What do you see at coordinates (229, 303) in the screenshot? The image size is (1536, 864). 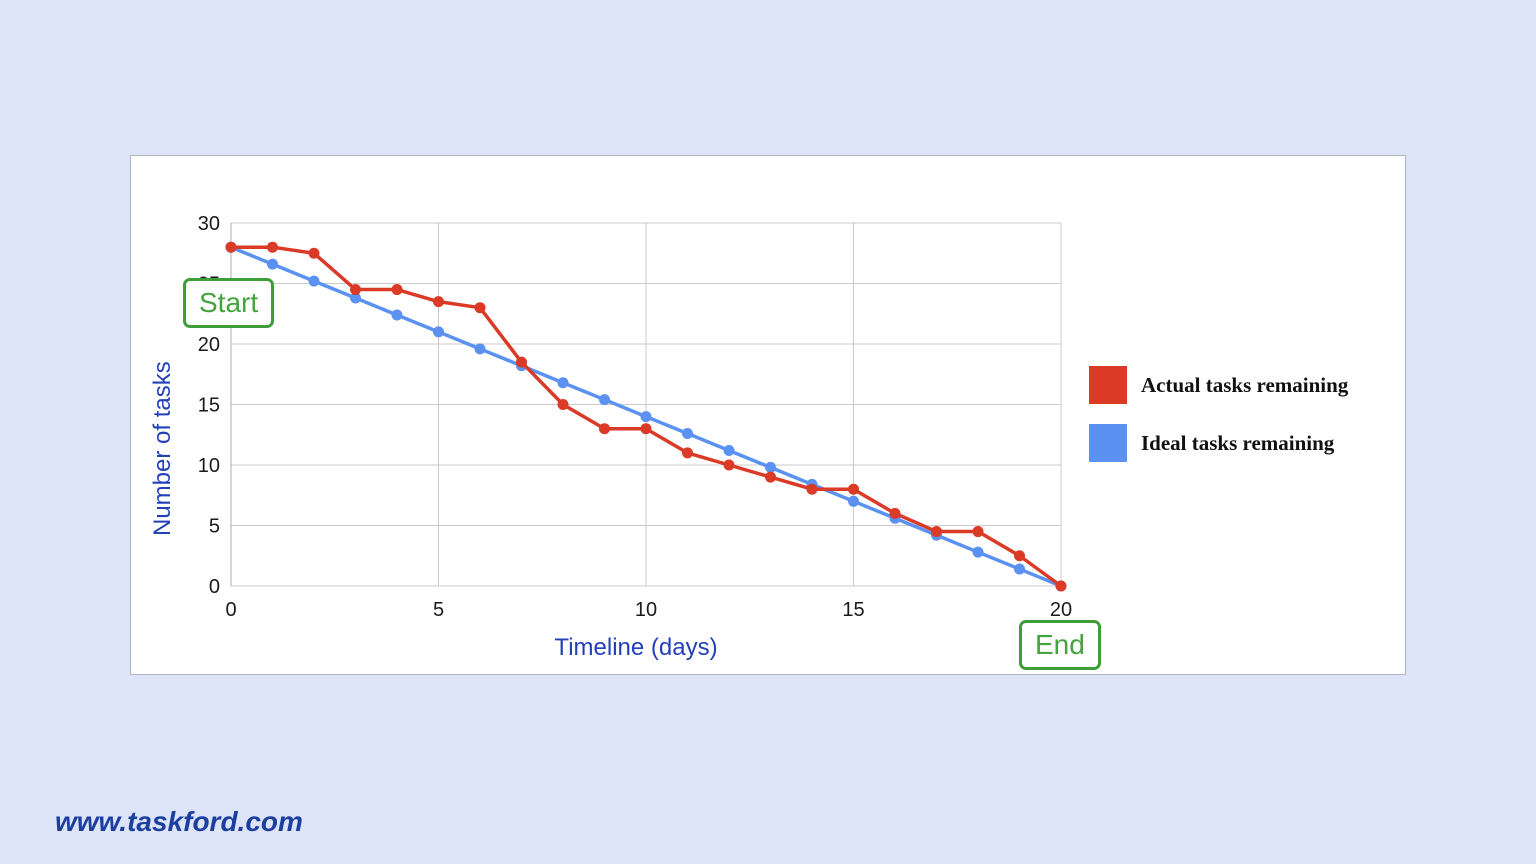 I see `start-annotation-badge: Start` at bounding box center [229, 303].